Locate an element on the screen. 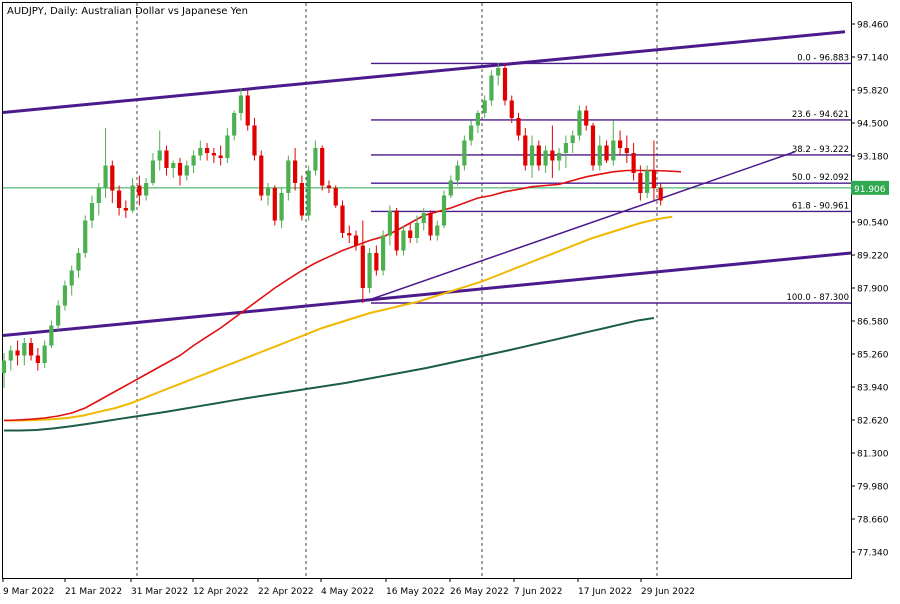  y-tick-label-12: 82.620 is located at coordinates (873, 422).